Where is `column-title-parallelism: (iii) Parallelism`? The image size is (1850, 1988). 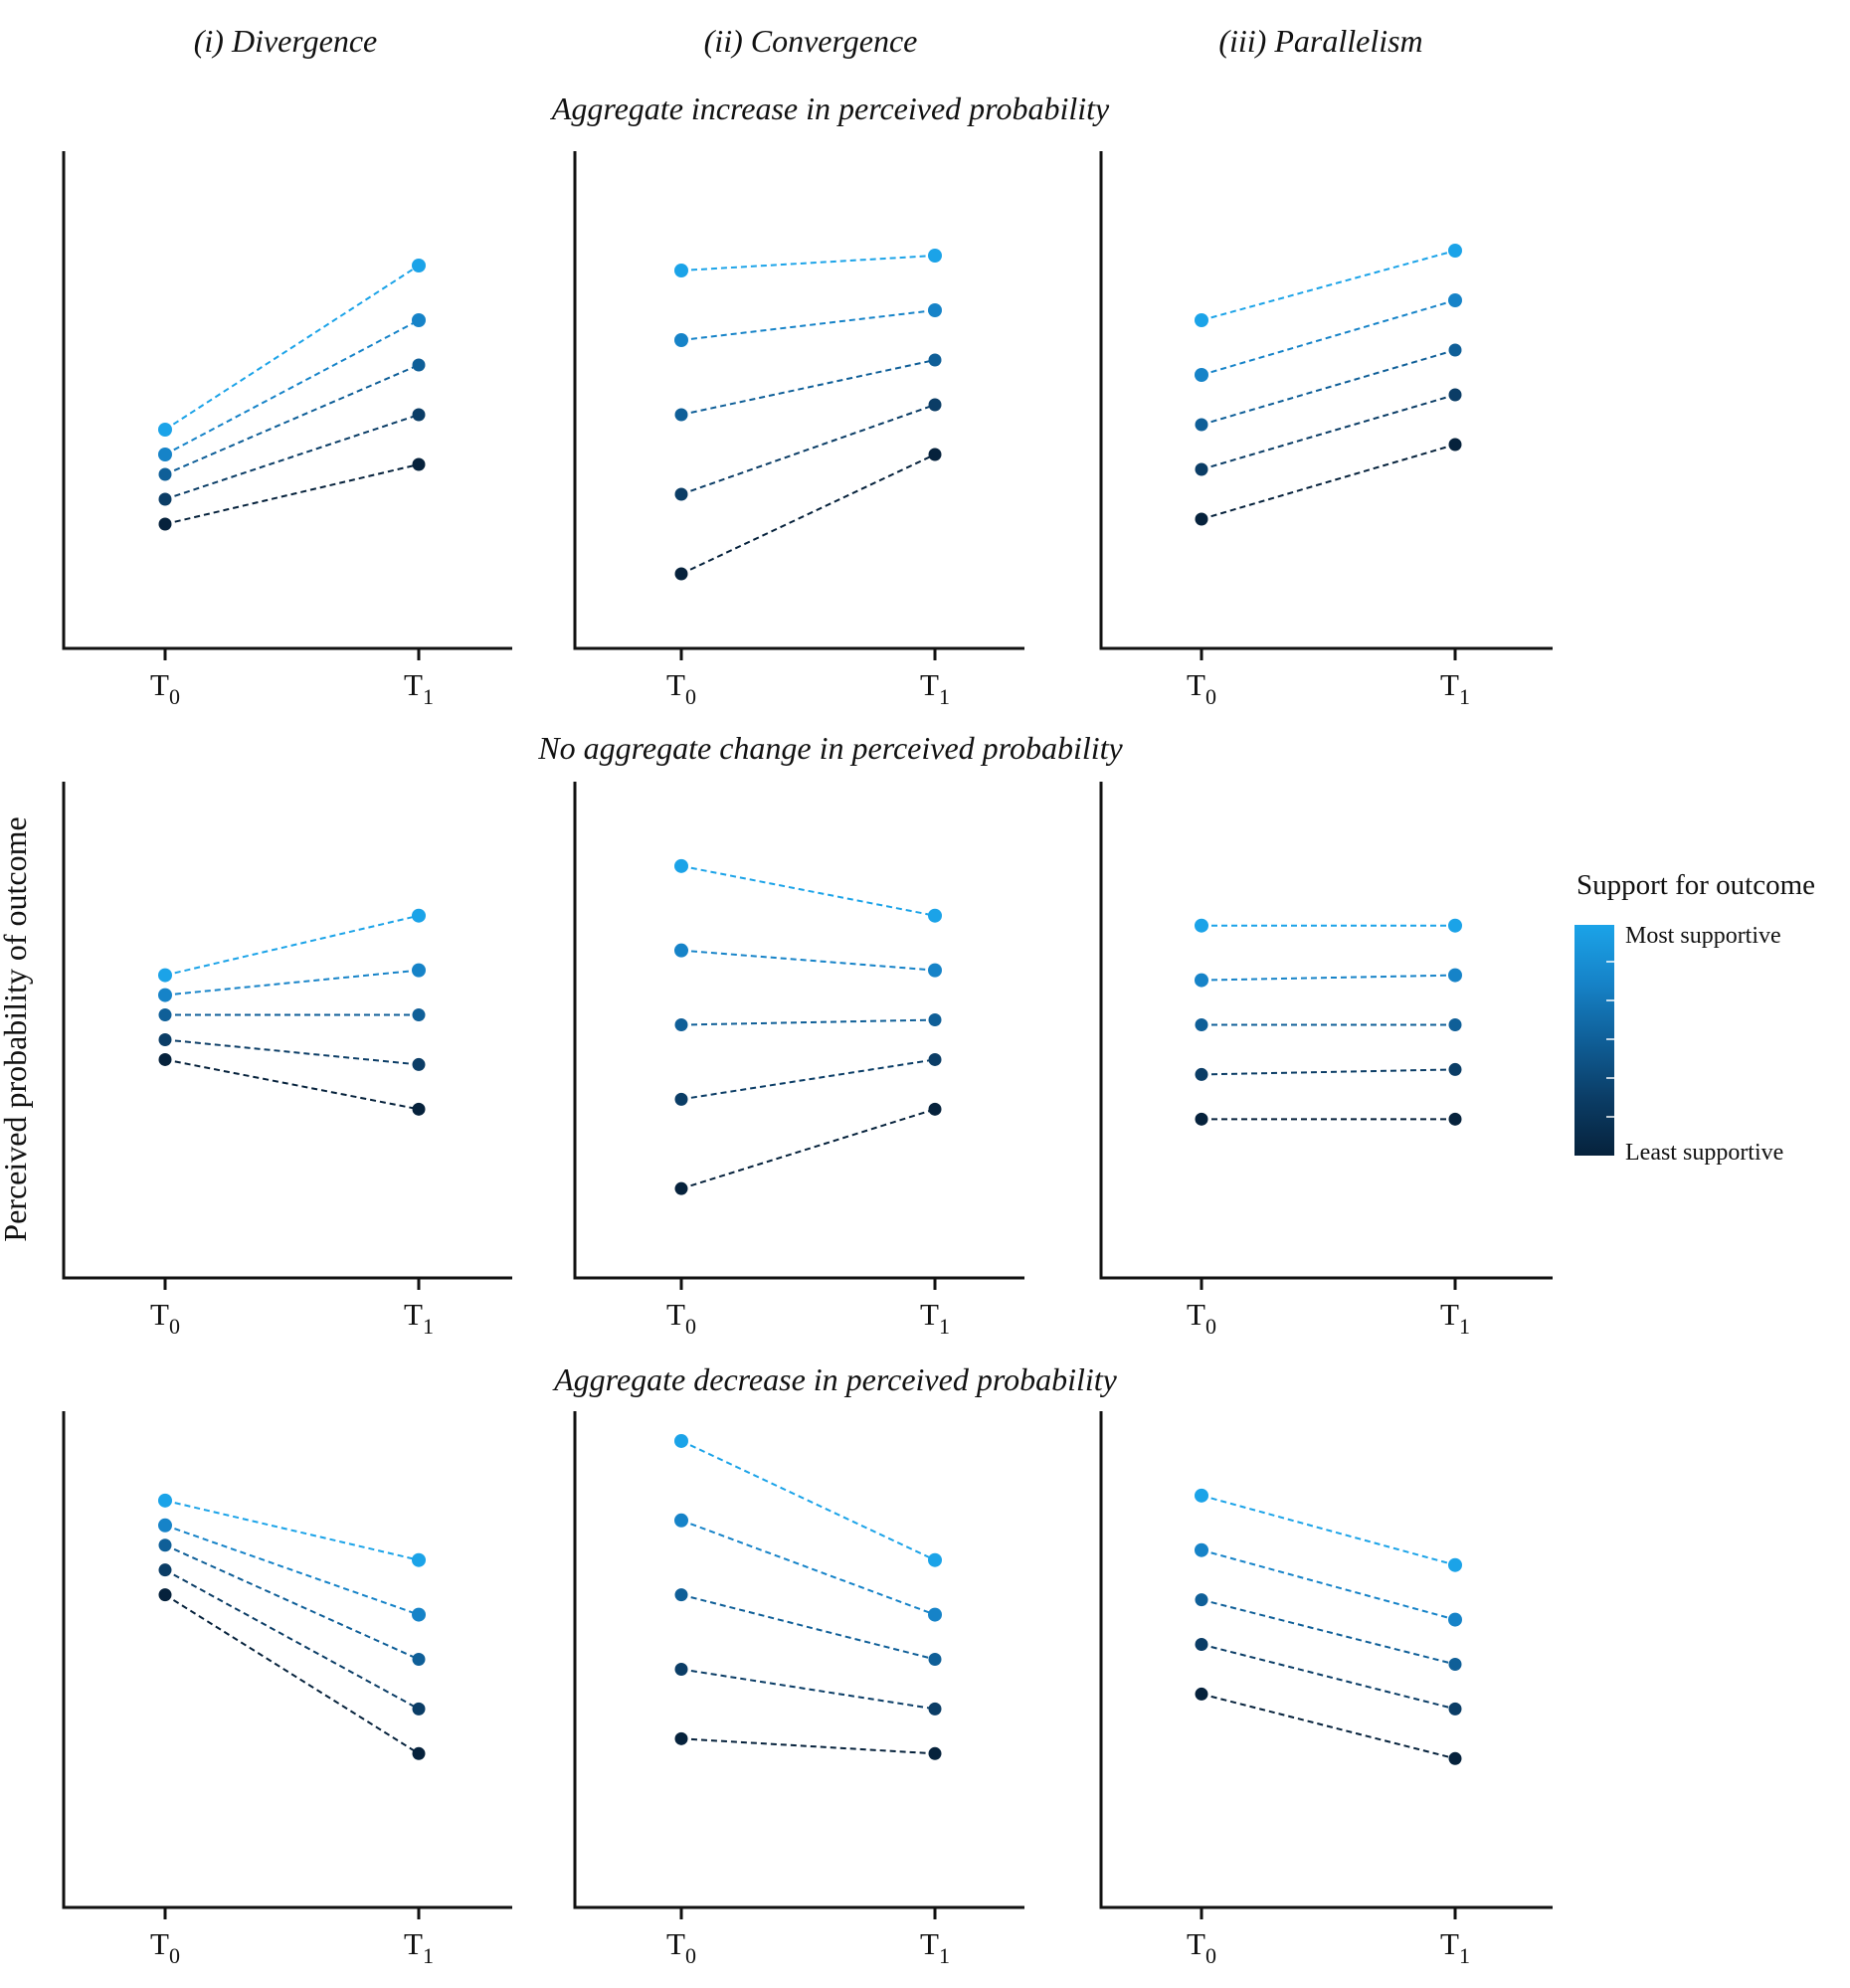 column-title-parallelism: (iii) Parallelism is located at coordinates (1320, 41).